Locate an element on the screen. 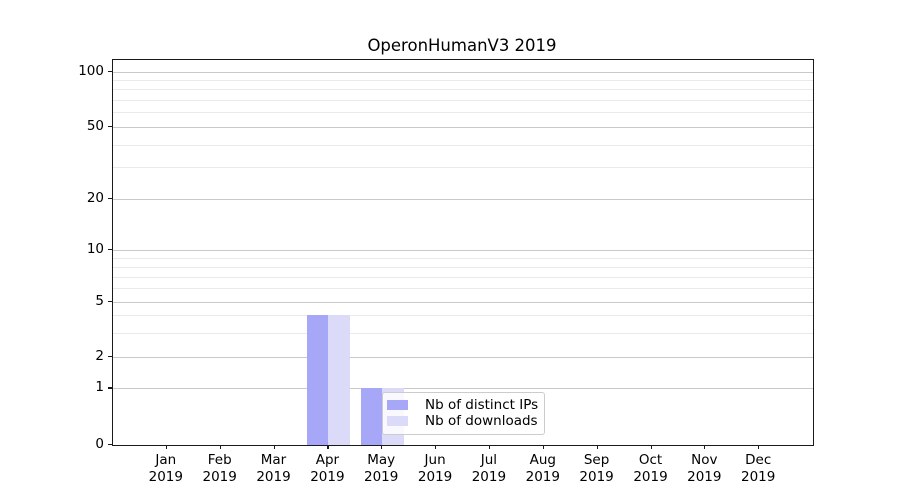  x-tick-label-dec: Dec 2019 is located at coordinates (758, 469).